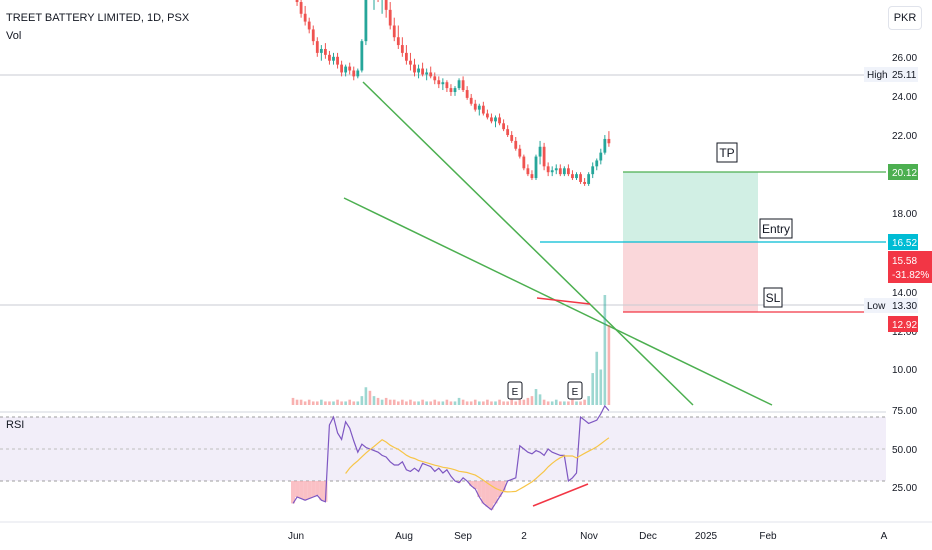 The width and height of the screenshot is (932, 550). What do you see at coordinates (910, 267) in the screenshot?
I see `last-price-label: 15.58 -31.82%` at bounding box center [910, 267].